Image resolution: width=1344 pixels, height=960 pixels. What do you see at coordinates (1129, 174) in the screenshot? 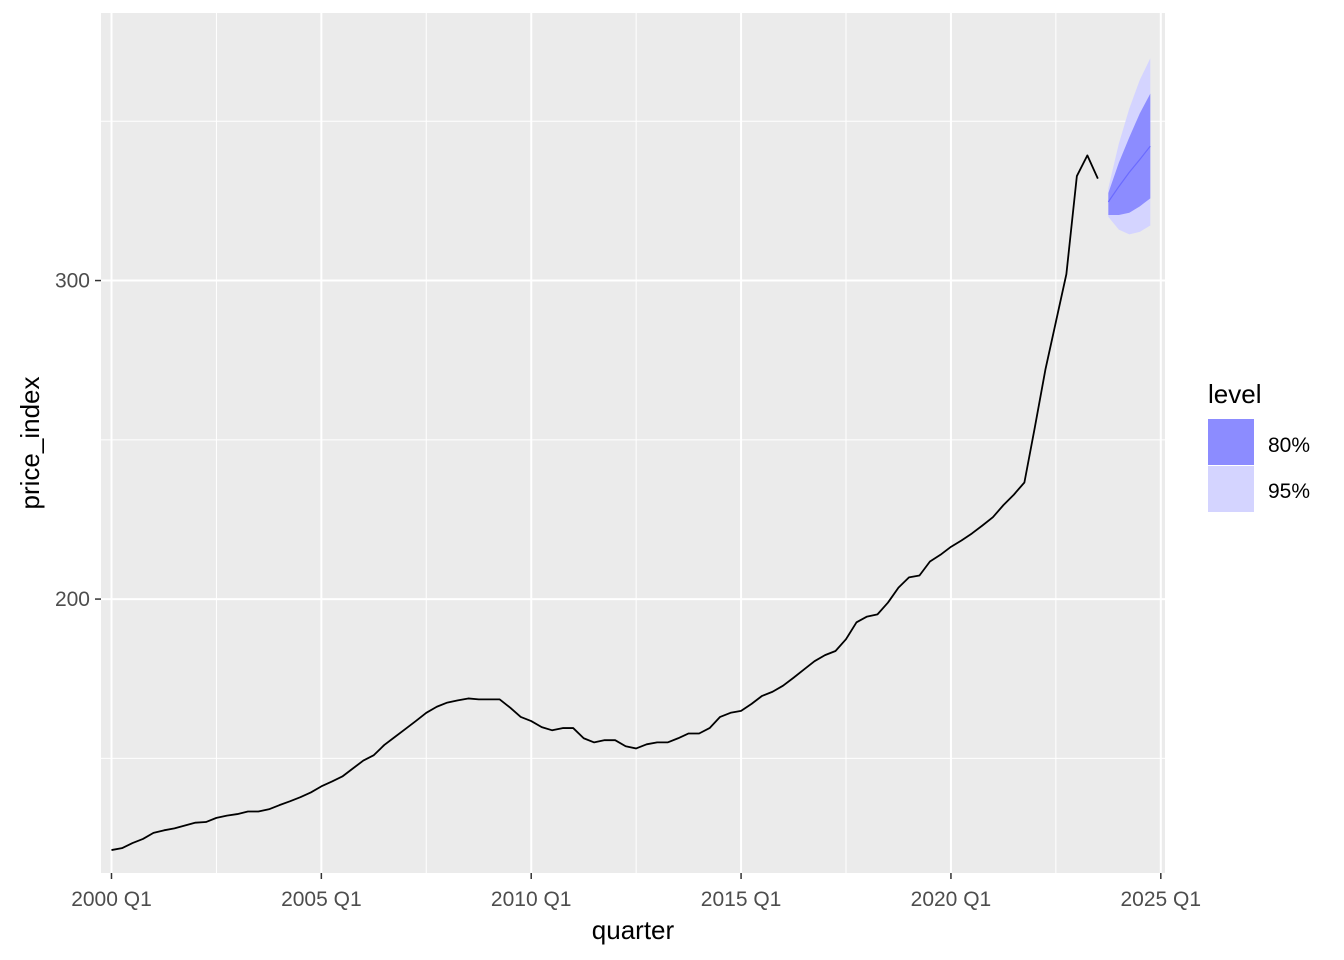
I see `forecast-line` at bounding box center [1129, 174].